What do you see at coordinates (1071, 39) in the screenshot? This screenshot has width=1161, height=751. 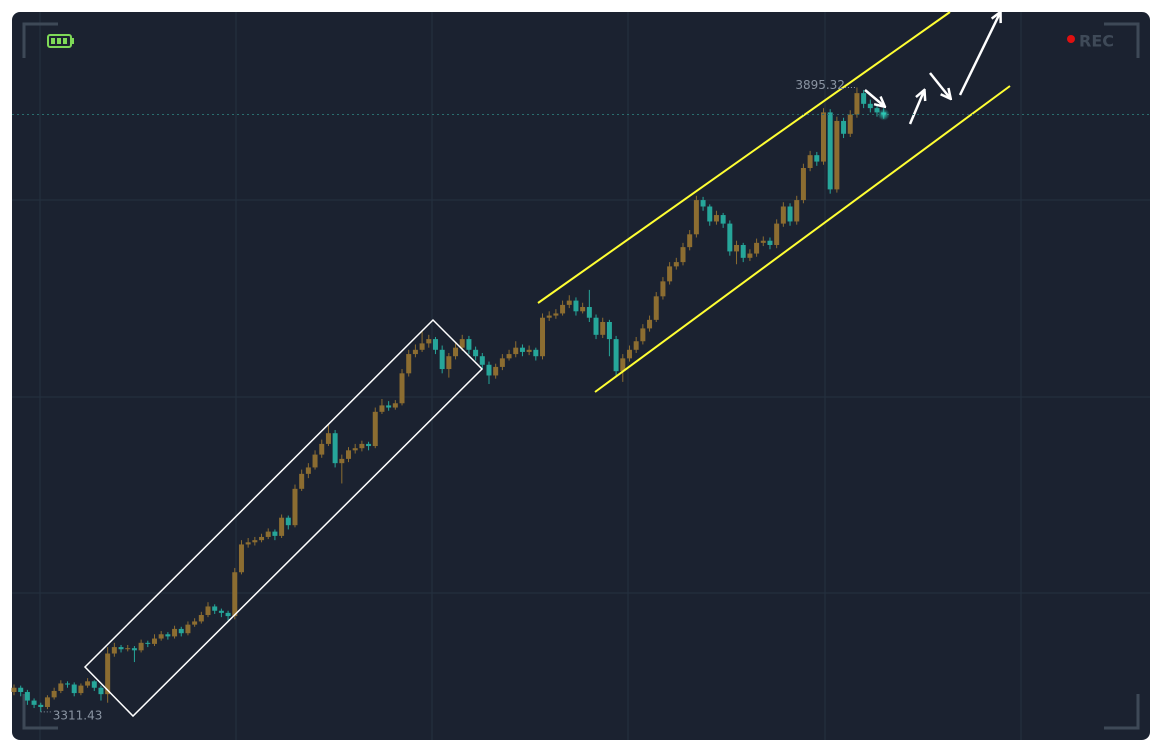 I see `rec-dot` at bounding box center [1071, 39].